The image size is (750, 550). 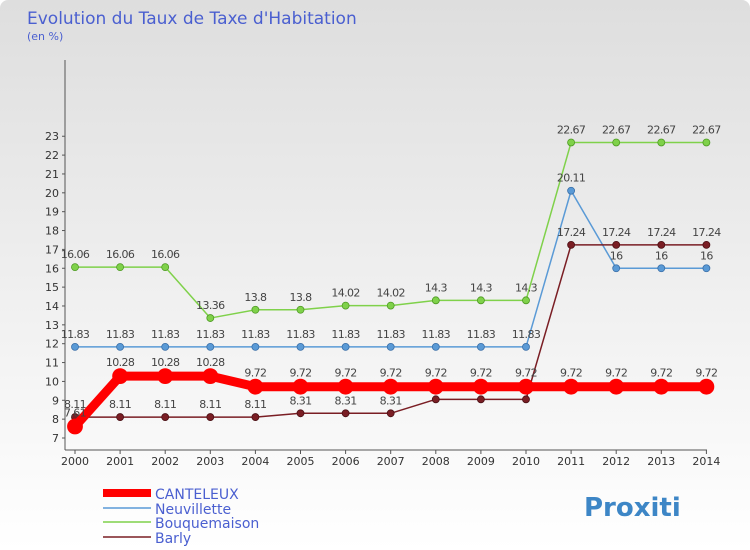 What do you see at coordinates (481, 461) in the screenshot?
I see `x-tick-label: 2009` at bounding box center [481, 461].